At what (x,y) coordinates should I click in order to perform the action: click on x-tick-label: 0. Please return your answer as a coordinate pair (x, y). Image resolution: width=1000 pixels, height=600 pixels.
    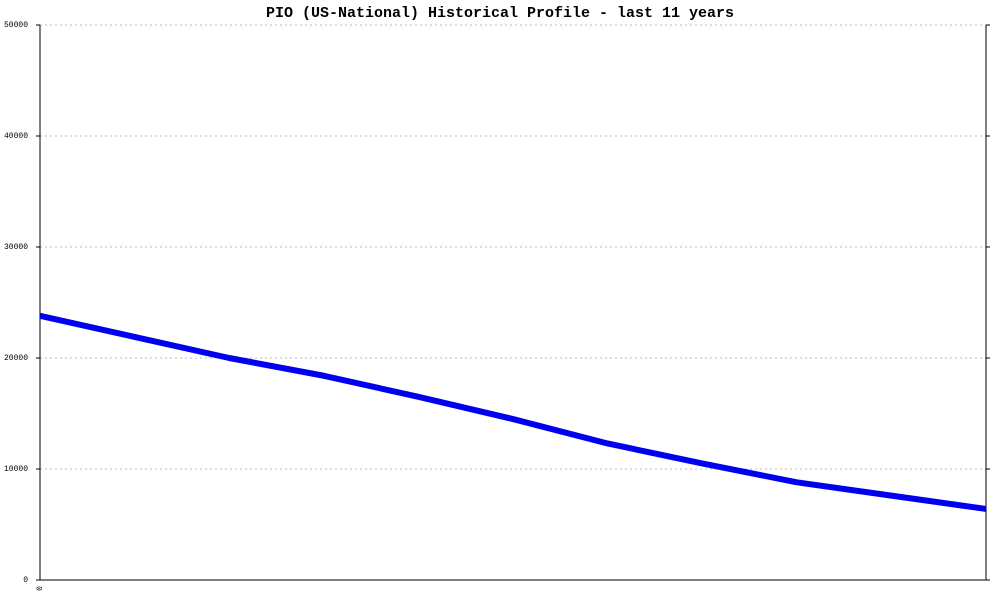
    Looking at the image, I should click on (40, 588).